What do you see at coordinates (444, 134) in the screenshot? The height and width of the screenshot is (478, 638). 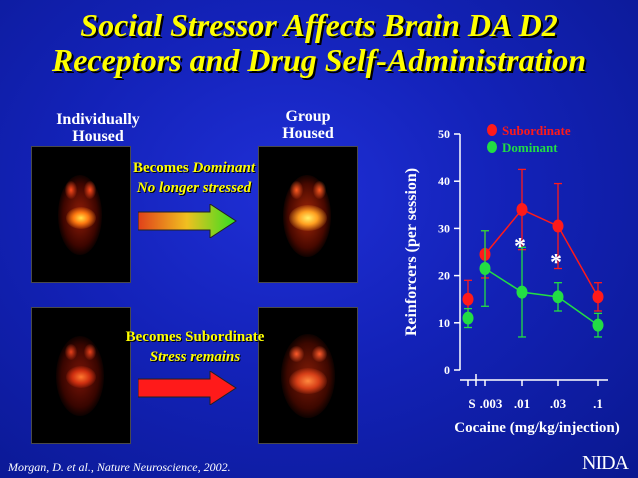 I see `y-tick-label: 50` at bounding box center [444, 134].